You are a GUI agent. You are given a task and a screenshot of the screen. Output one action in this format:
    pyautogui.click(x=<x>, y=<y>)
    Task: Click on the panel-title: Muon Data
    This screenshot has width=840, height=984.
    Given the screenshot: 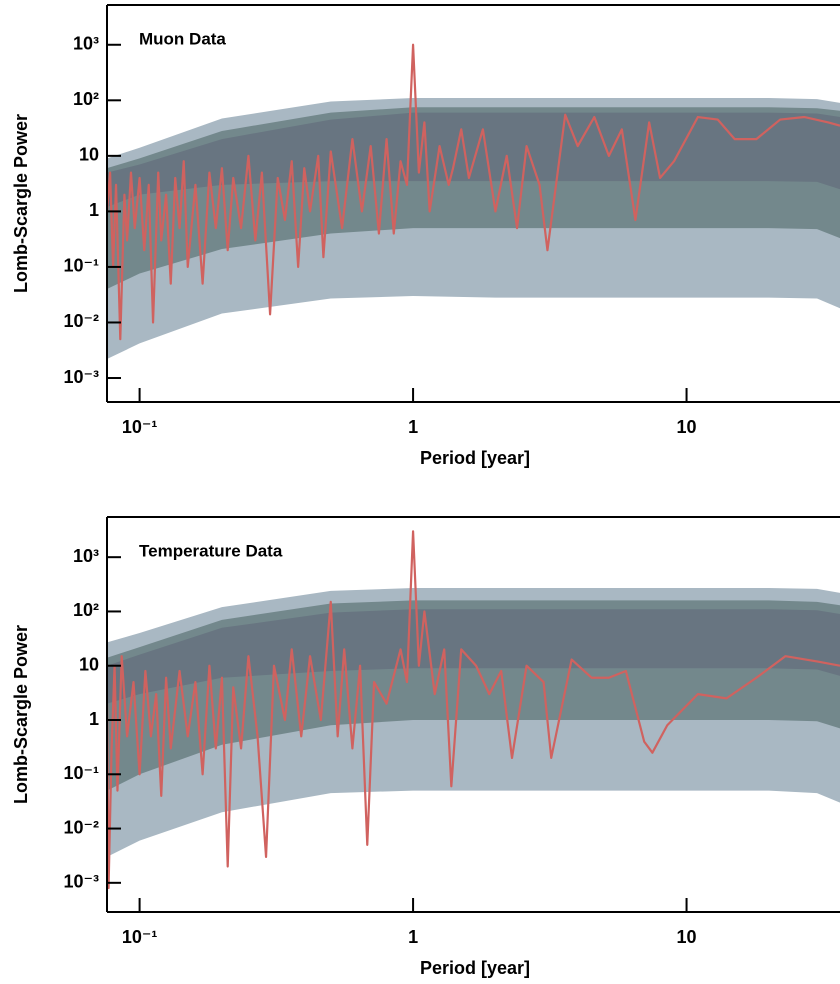 What is the action you would take?
    pyautogui.click(x=182, y=38)
    